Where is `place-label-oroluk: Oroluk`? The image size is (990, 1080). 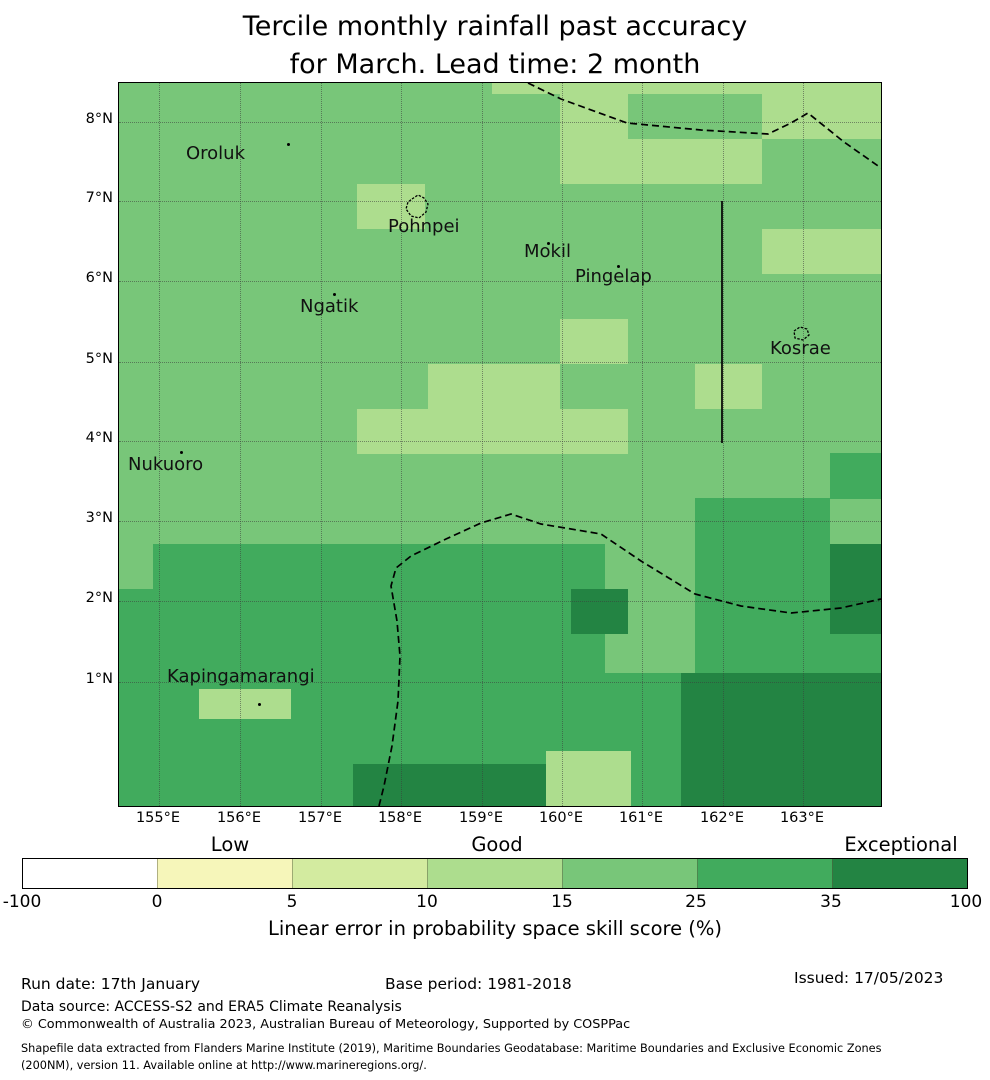
place-label-oroluk: Oroluk is located at coordinates (216, 153).